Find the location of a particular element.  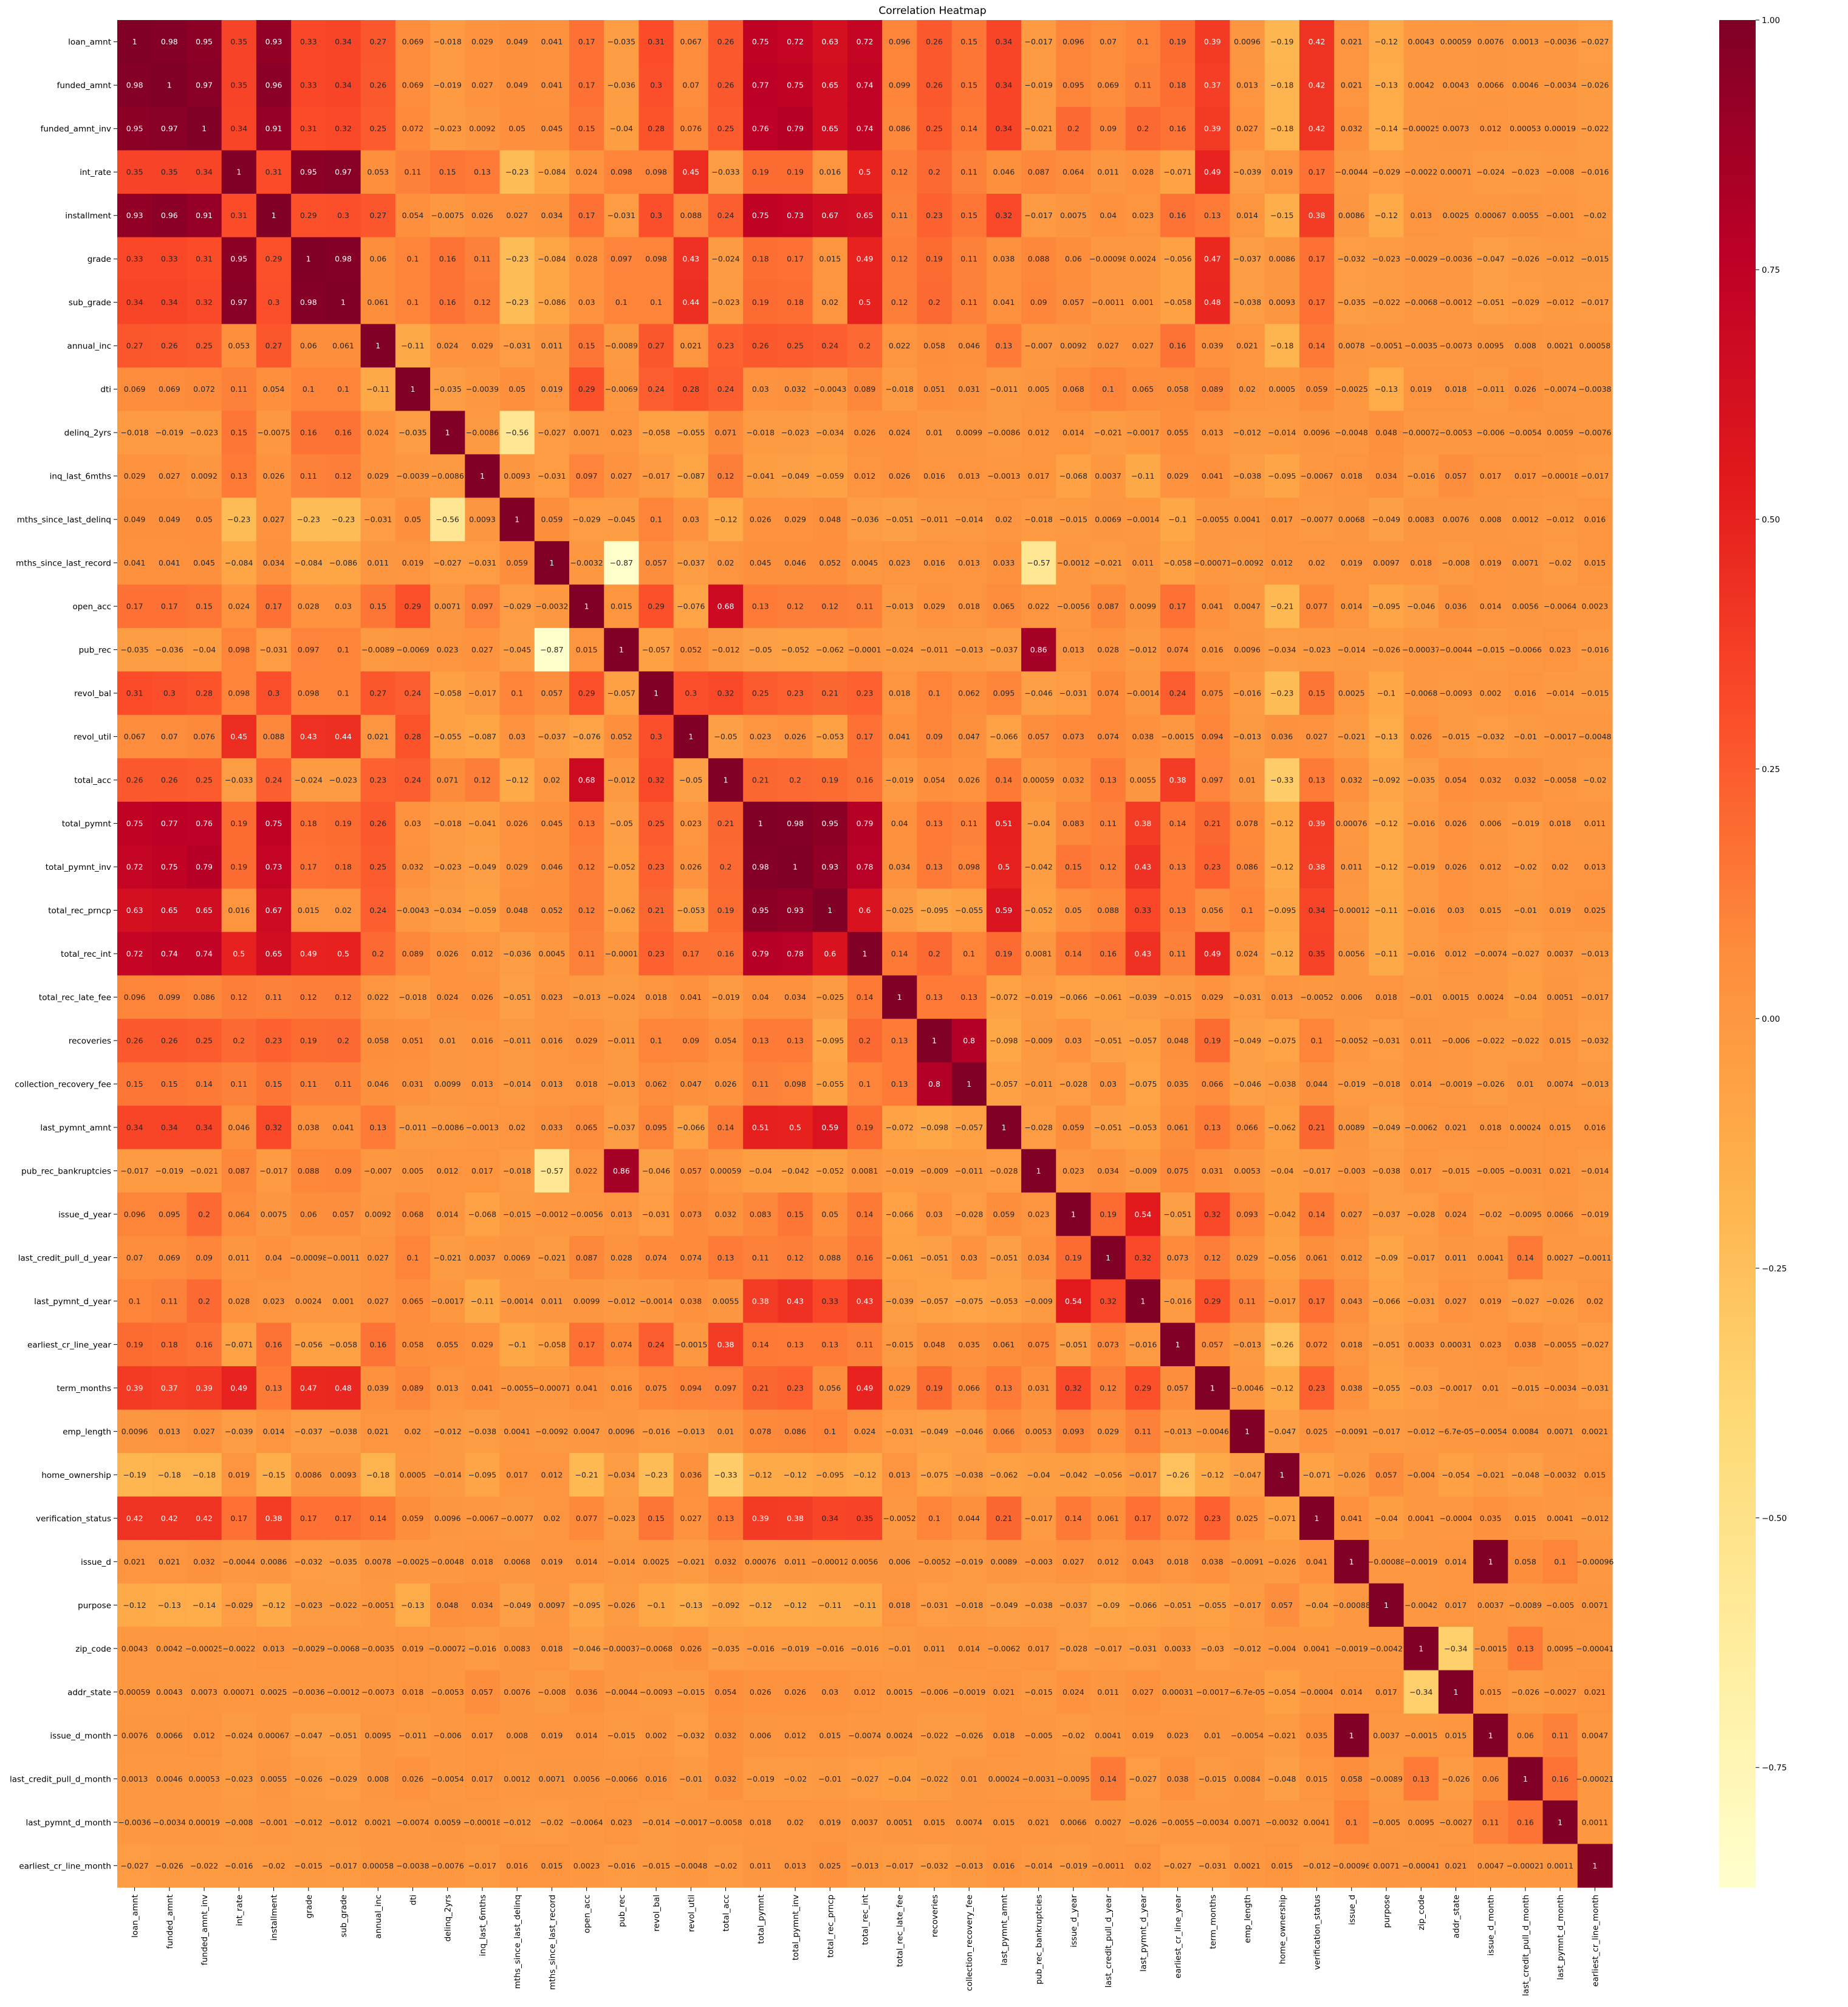

cell-value-label: 0.008 is located at coordinates (1491, 519).